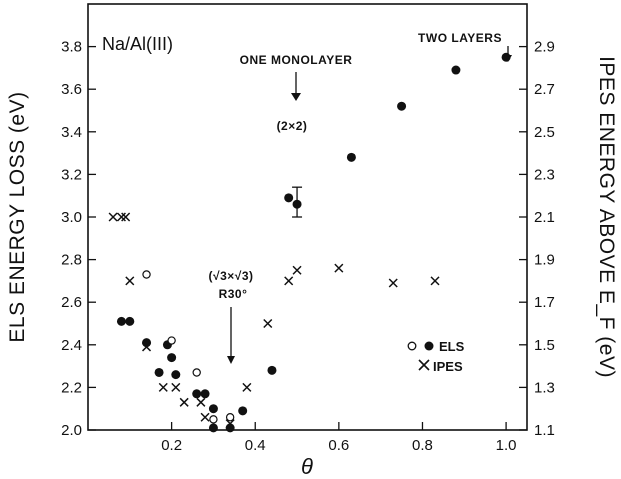 The image size is (621, 479). Describe the element at coordinates (506, 445) in the screenshot. I see `x-tick-label: 1.0` at that location.